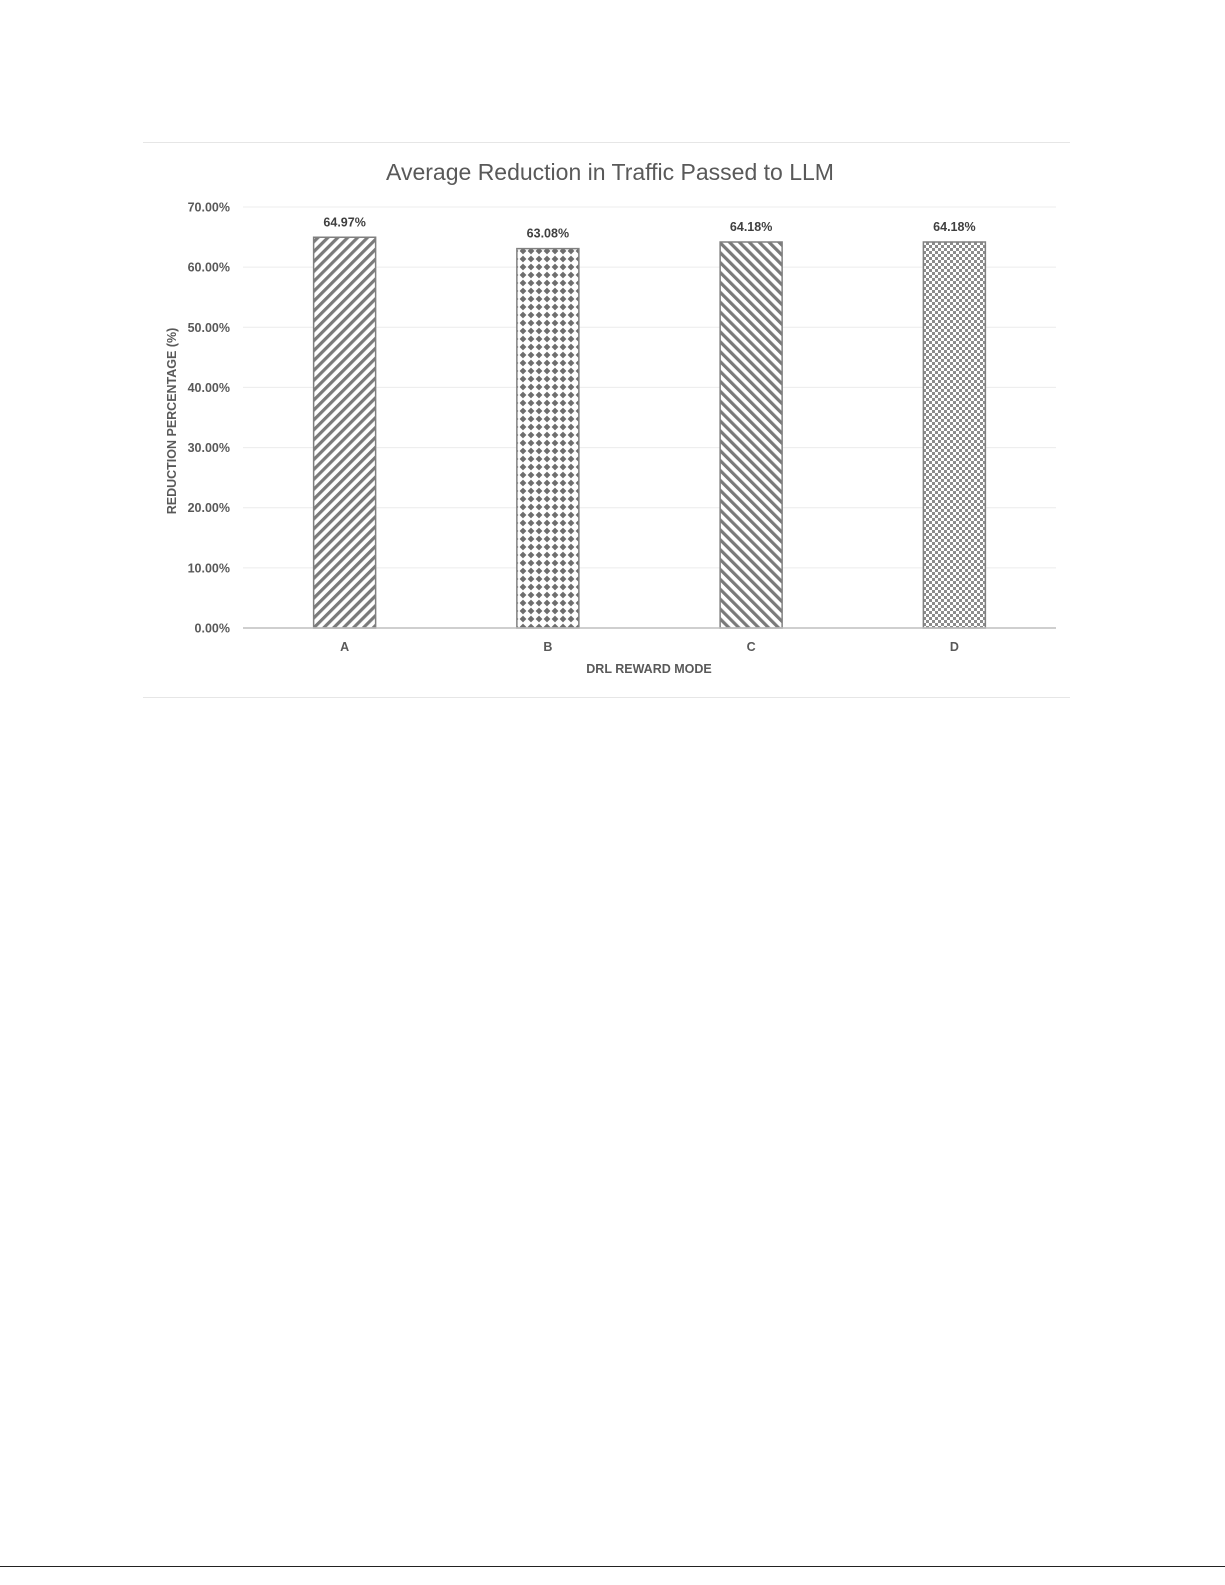  Describe the element at coordinates (209, 388) in the screenshot. I see `y-tick-label: 40.00%` at that location.